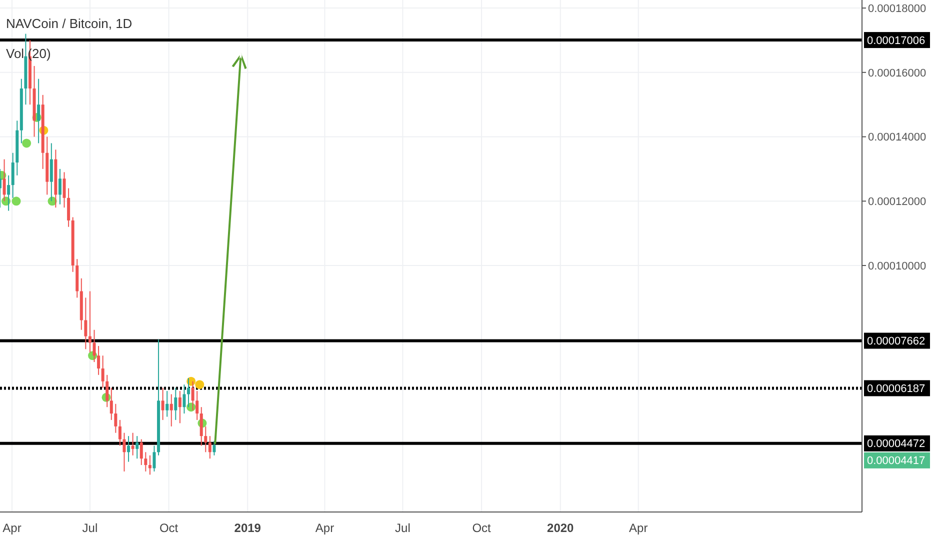 Image resolution: width=932 pixels, height=550 pixels. I want to click on x-tick-label: 2020, so click(560, 528).